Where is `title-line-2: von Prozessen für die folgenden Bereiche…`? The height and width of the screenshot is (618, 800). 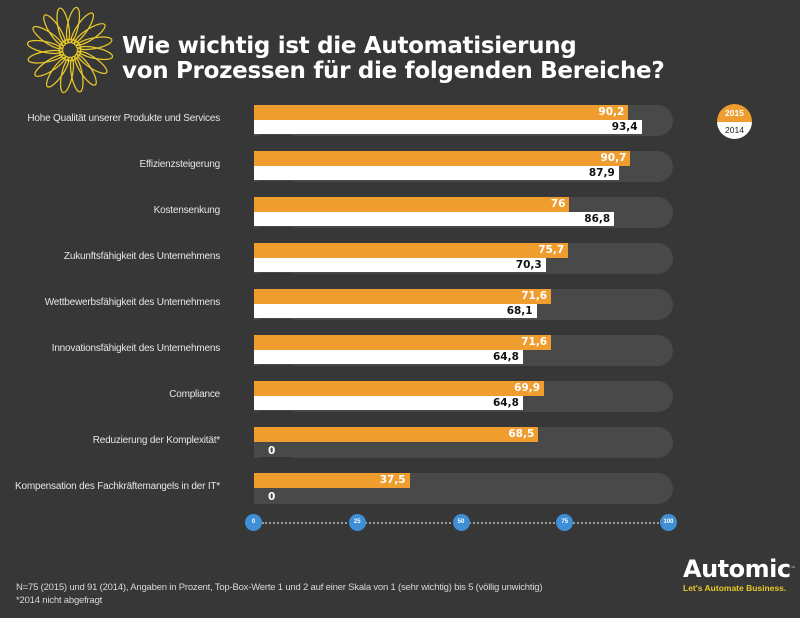
title-line-2: von Prozessen für die folgenden Bereiche… is located at coordinates (393, 71).